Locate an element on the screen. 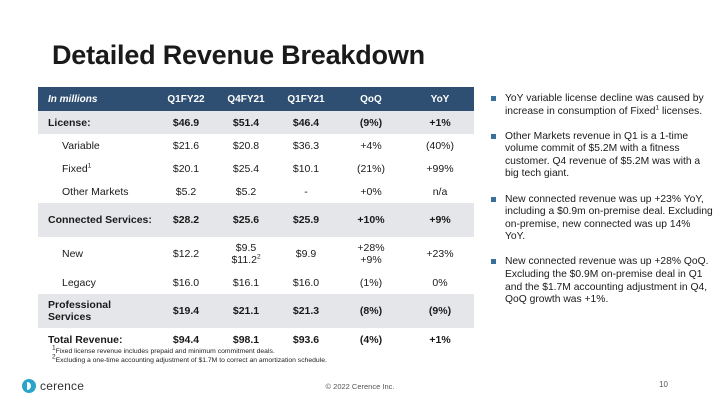 The height and width of the screenshot is (405, 720). cell-q4fy21: $9.5 $11.22 is located at coordinates (246, 254).